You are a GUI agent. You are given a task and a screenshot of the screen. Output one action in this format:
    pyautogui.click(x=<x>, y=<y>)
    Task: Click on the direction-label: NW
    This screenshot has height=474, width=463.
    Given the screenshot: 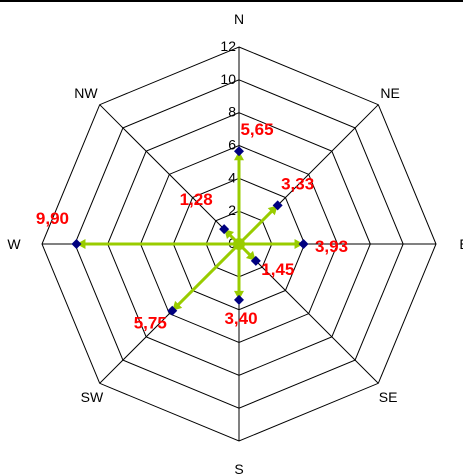 What is the action you would take?
    pyautogui.click(x=86, y=93)
    